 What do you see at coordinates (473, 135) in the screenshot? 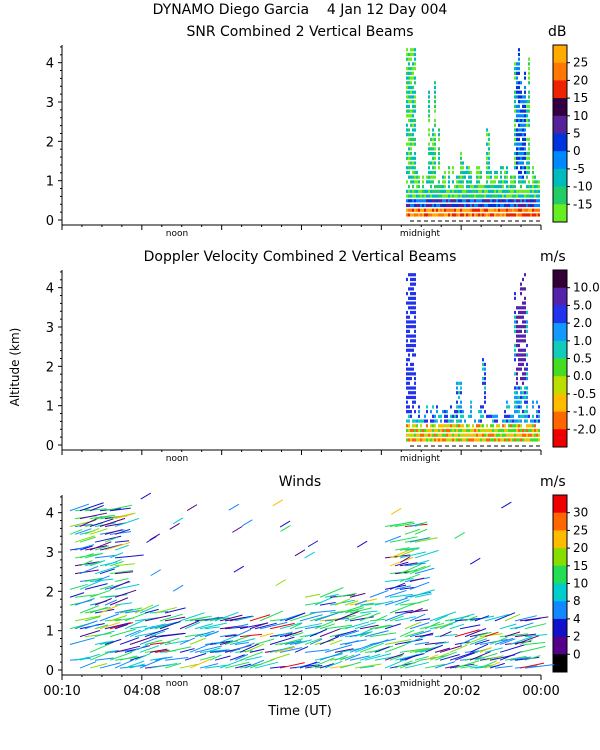
I see `snr-heatmap` at bounding box center [473, 135].